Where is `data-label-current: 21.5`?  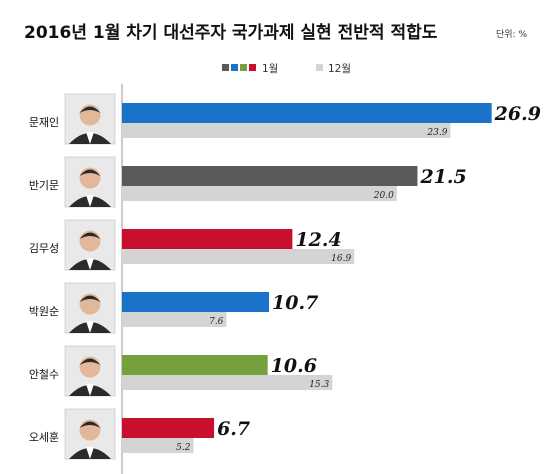
data-label-current: 21.5 is located at coordinates (442, 177).